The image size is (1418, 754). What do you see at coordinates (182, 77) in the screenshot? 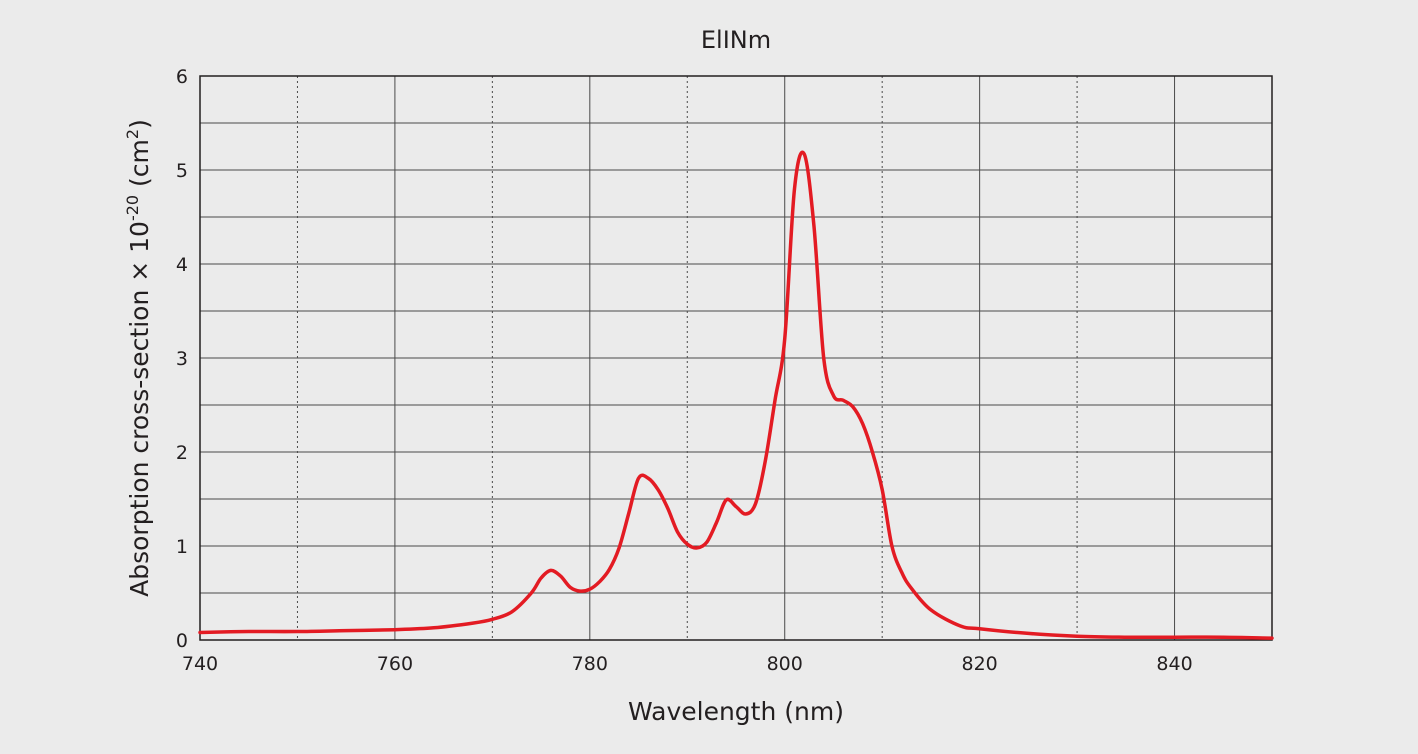
I see `y-tick-label: 6` at bounding box center [182, 77].